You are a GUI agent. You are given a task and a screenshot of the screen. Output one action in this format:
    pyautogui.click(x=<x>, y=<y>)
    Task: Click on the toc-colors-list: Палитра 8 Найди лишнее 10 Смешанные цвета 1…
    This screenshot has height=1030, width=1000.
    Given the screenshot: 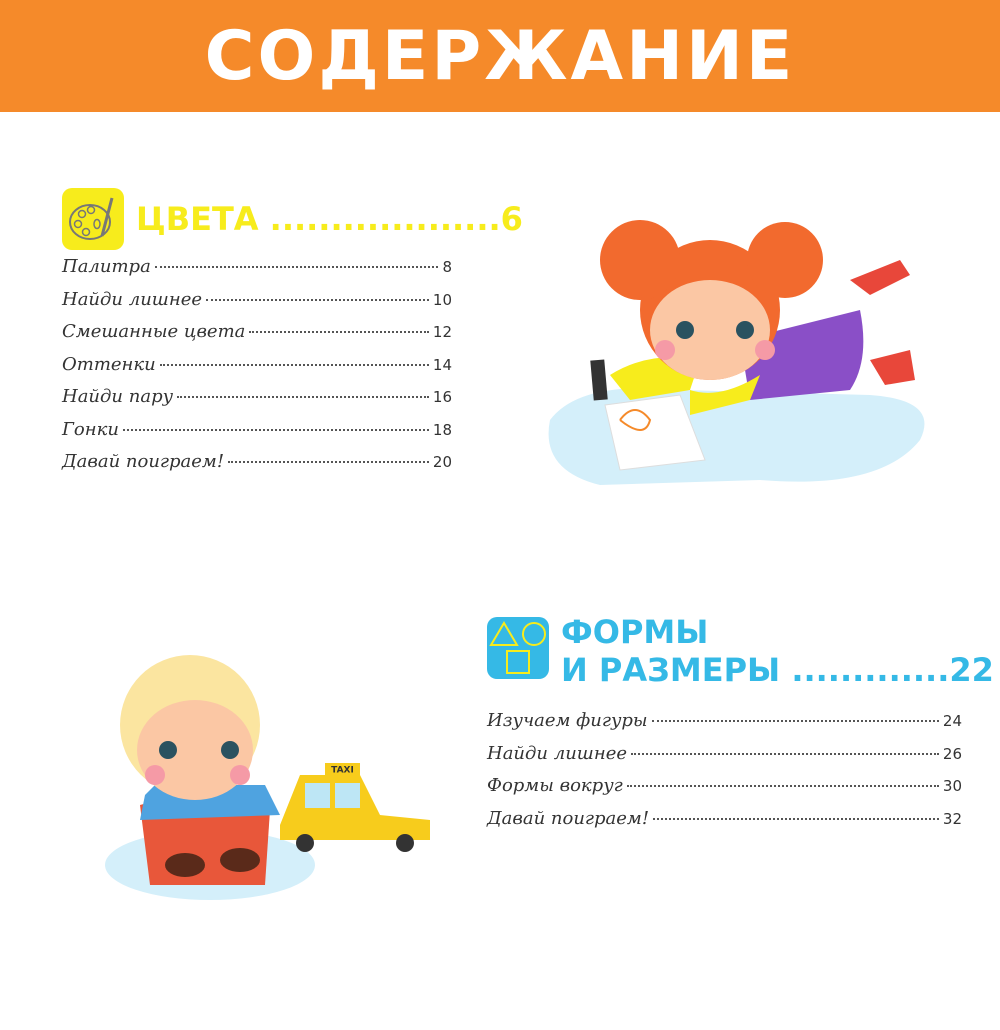 What is the action you would take?
    pyautogui.click(x=257, y=370)
    